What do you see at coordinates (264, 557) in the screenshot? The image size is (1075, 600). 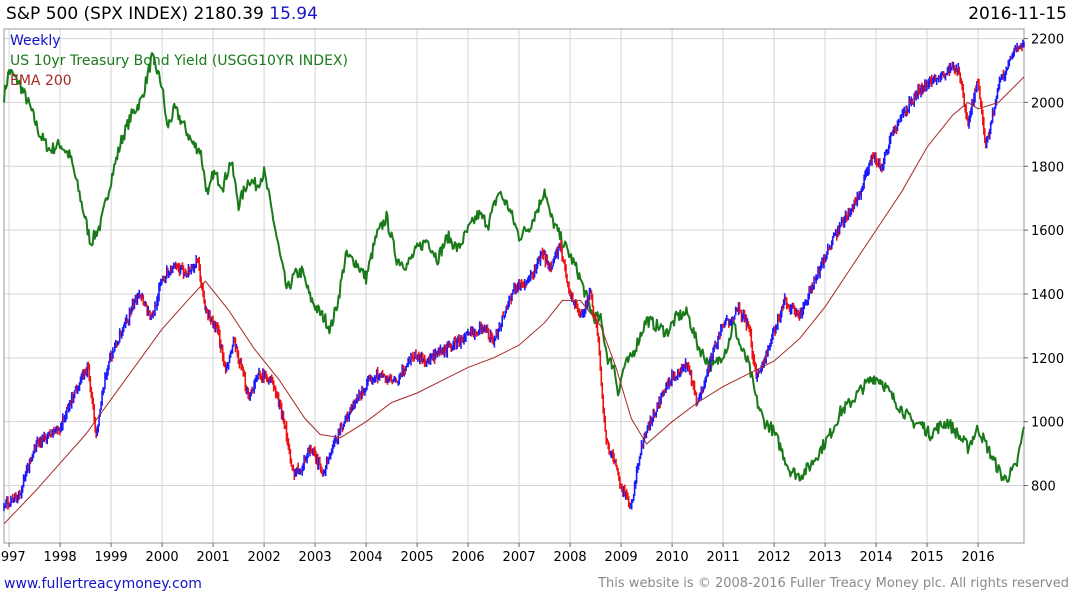 I see `x-tick-label-2002: 2002` at bounding box center [264, 557].